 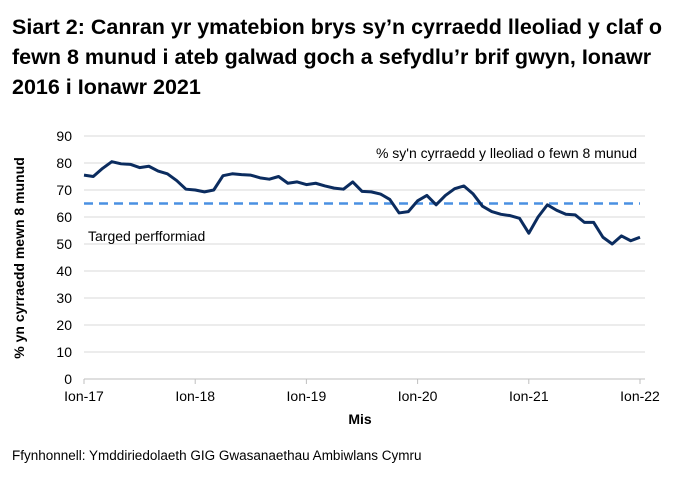 I want to click on x-tick-label: Ion-22, so click(x=640, y=396).